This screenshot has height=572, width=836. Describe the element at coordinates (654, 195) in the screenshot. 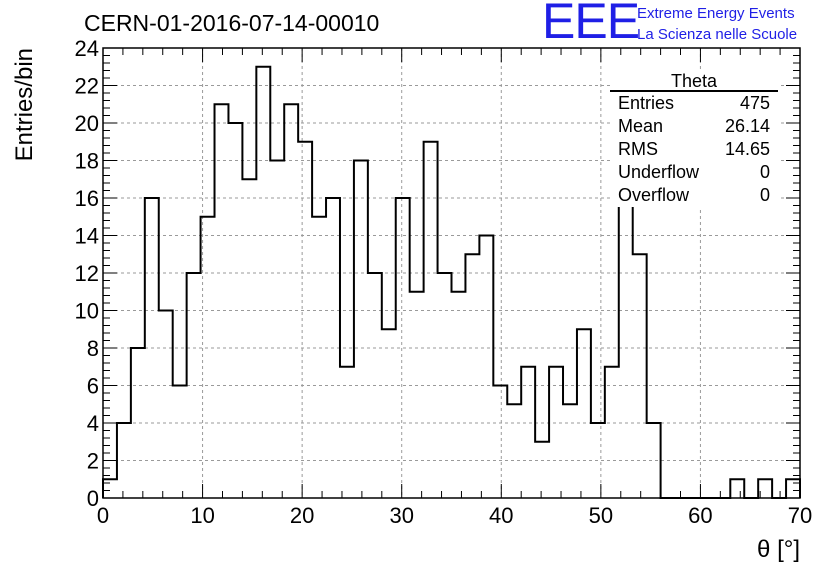

I see `stats-label: Overflow` at that location.